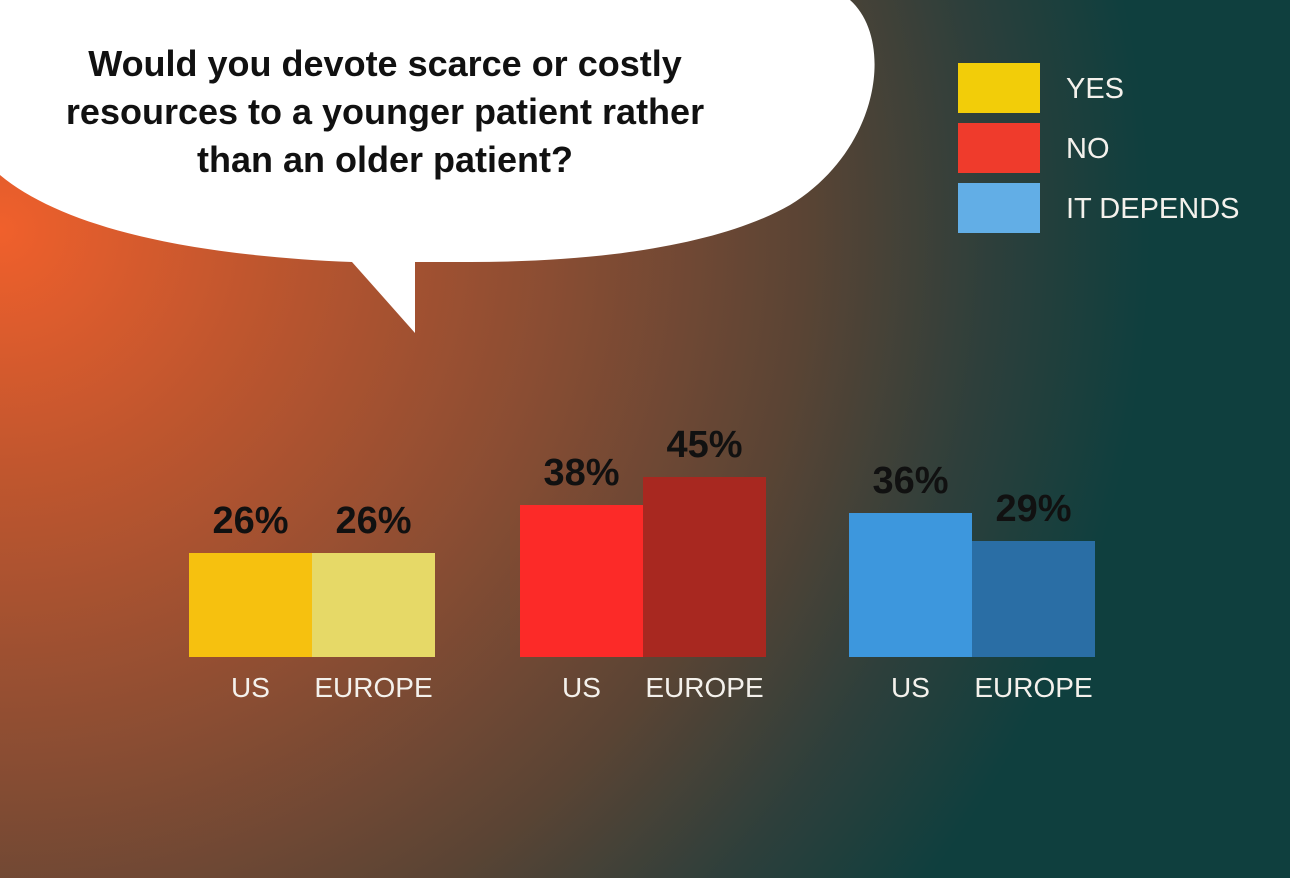  What do you see at coordinates (581, 473) in the screenshot?
I see `bar-value-no-us: 38%` at bounding box center [581, 473].